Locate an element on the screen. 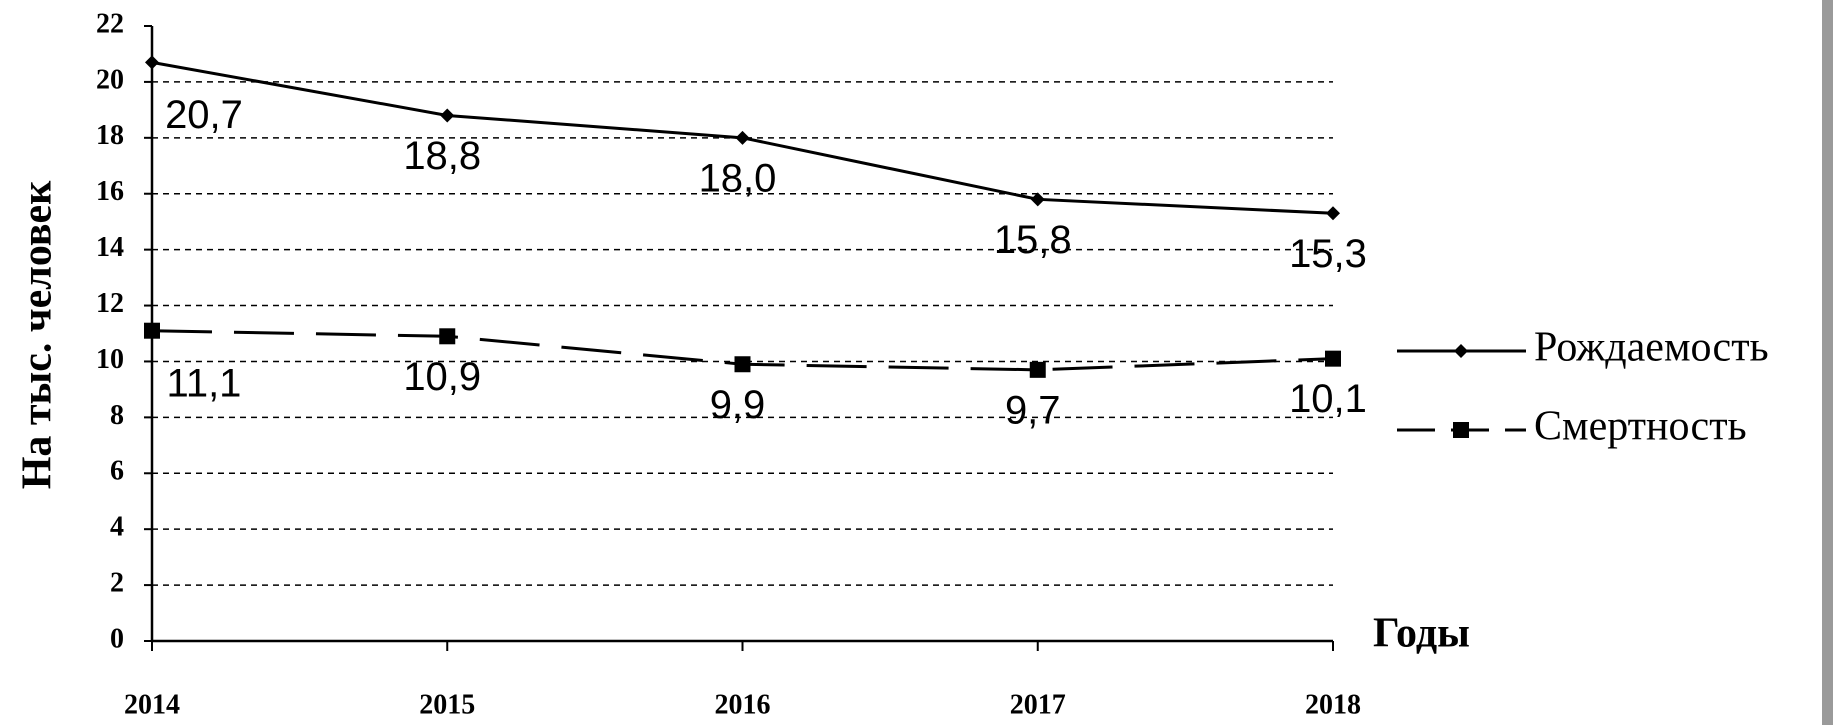 This screenshot has height=725, width=1833. x-tick-label: 2018 is located at coordinates (1333, 704).